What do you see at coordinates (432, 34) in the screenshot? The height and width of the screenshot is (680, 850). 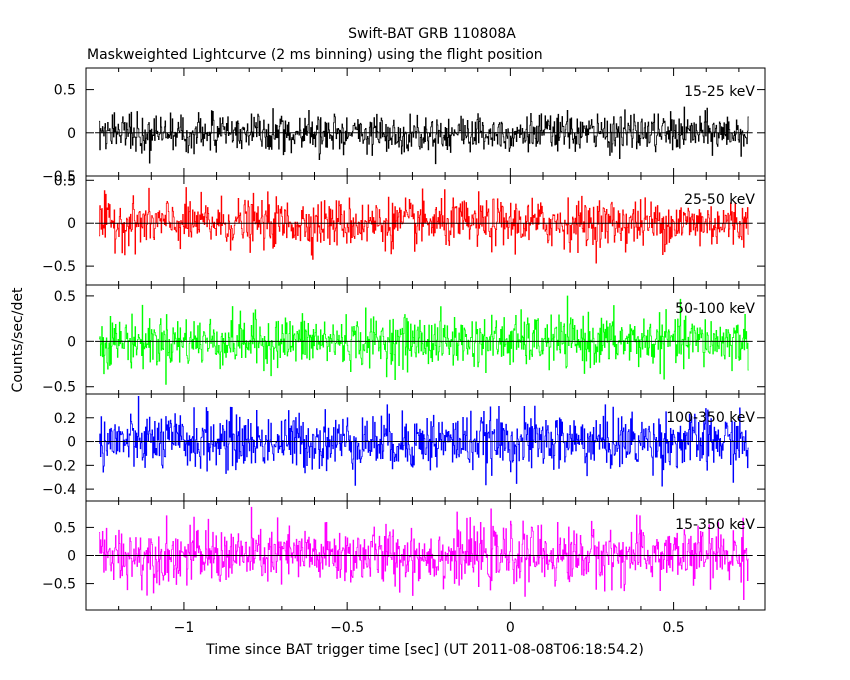 I see `chart-title-line1: Swift-BAT GRB 110808A` at bounding box center [432, 34].